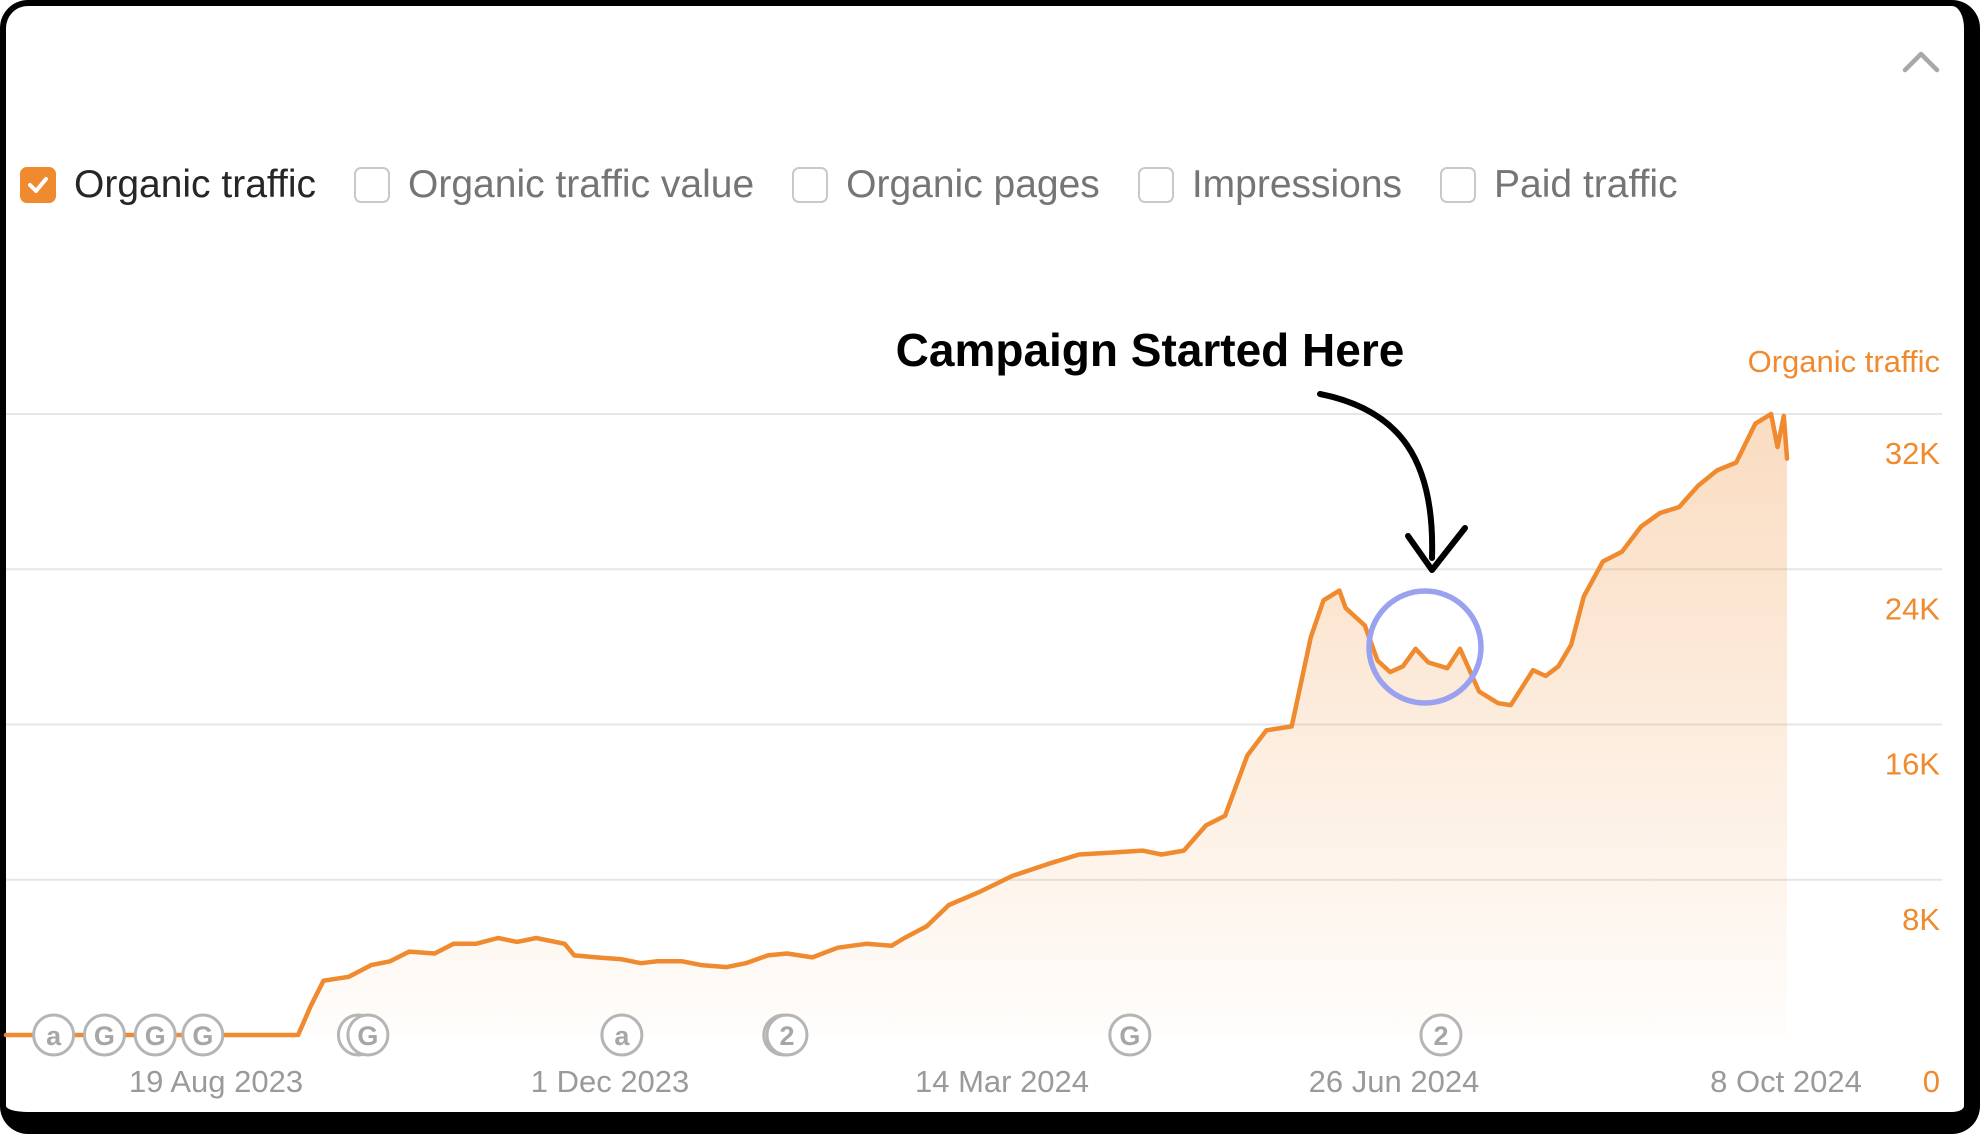  I want to click on y-tick-label: 24K, so click(1912, 608).